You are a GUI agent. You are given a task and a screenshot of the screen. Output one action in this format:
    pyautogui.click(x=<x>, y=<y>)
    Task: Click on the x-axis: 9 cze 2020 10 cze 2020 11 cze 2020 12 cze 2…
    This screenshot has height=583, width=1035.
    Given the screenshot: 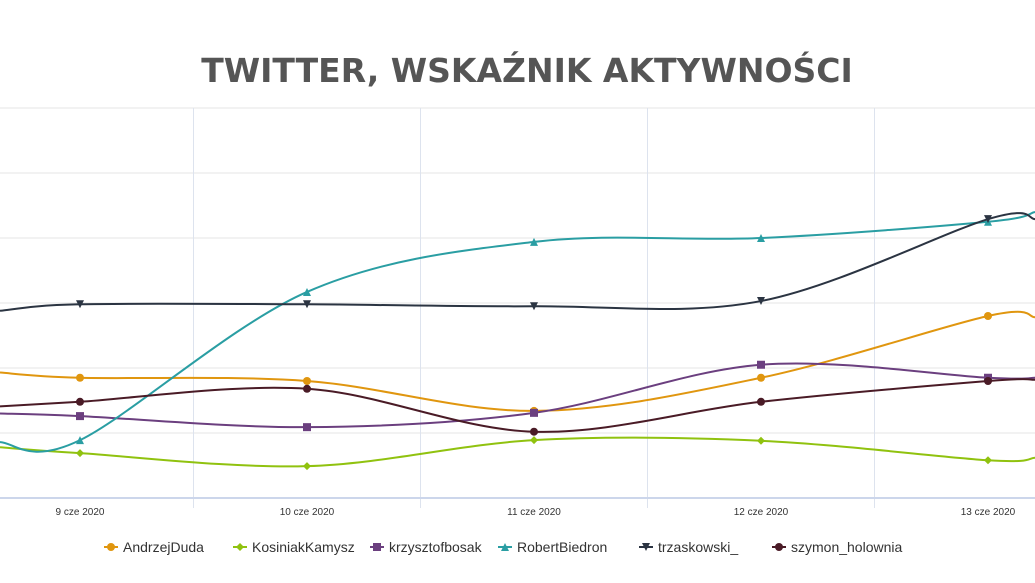 What is the action you would take?
    pyautogui.click(x=536, y=512)
    